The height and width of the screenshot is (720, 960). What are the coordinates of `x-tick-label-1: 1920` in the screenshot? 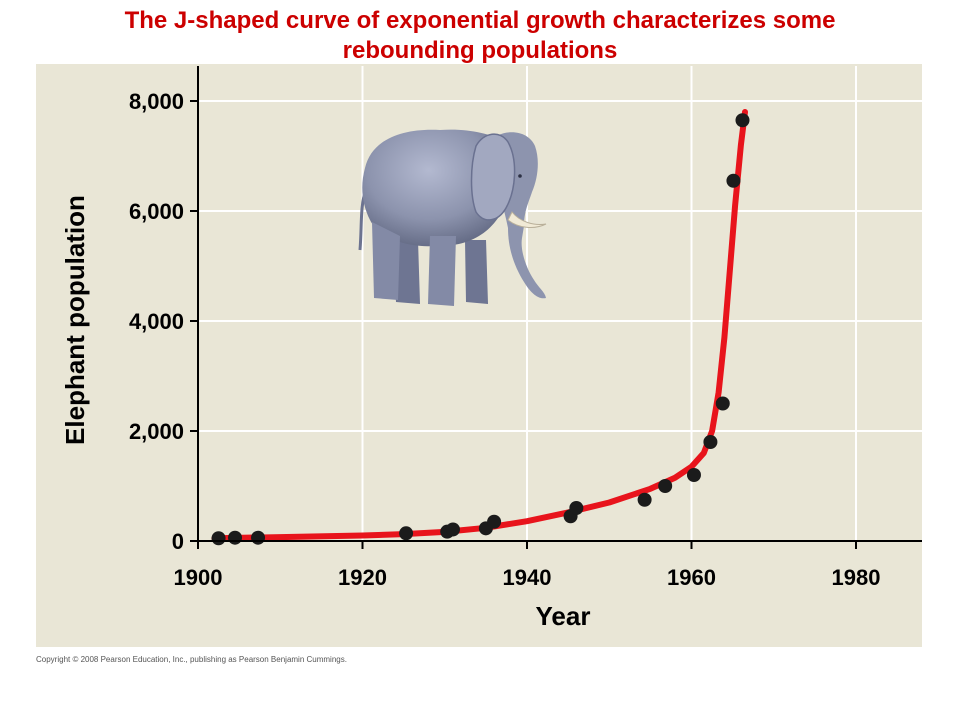 It's located at (362, 577).